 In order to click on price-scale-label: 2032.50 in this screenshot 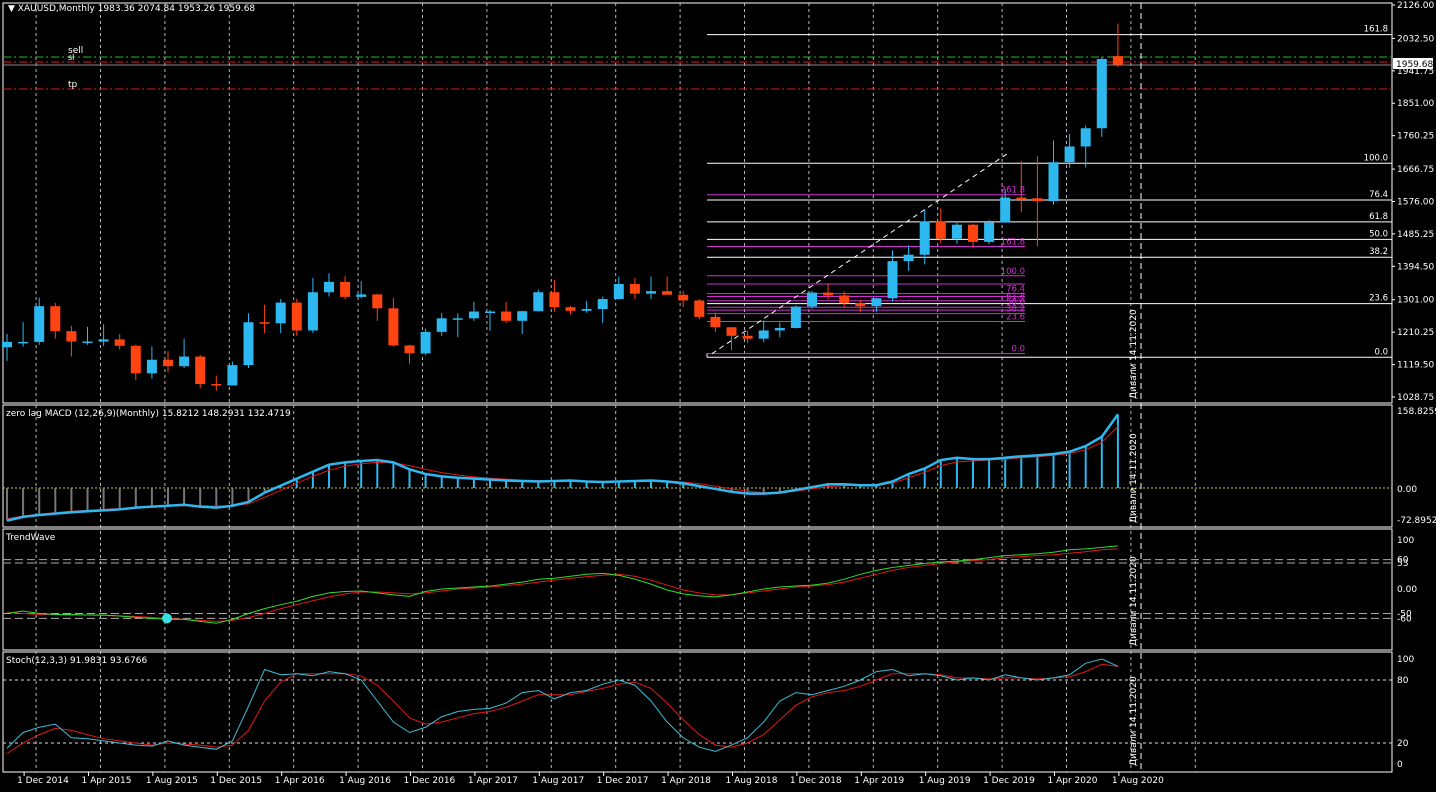, I will do `click(1415, 39)`.